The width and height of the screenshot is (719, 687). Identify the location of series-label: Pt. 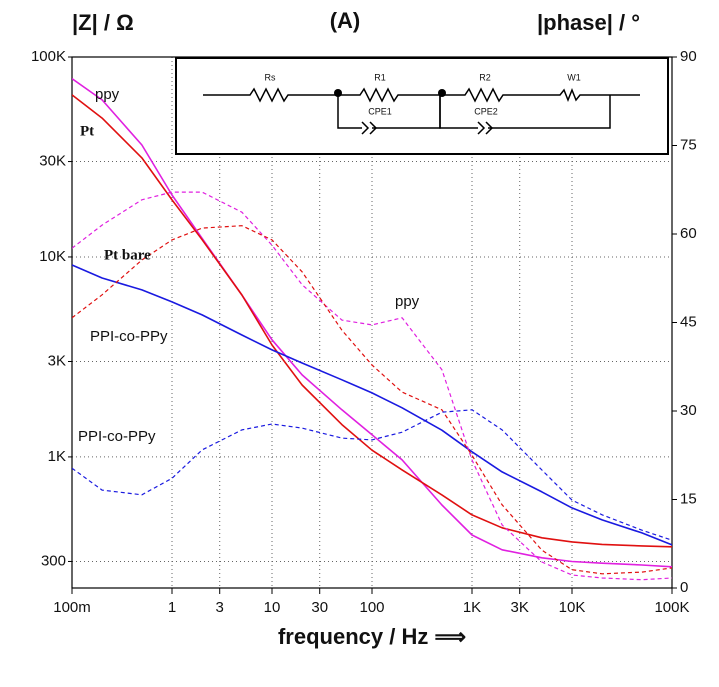
(87, 131).